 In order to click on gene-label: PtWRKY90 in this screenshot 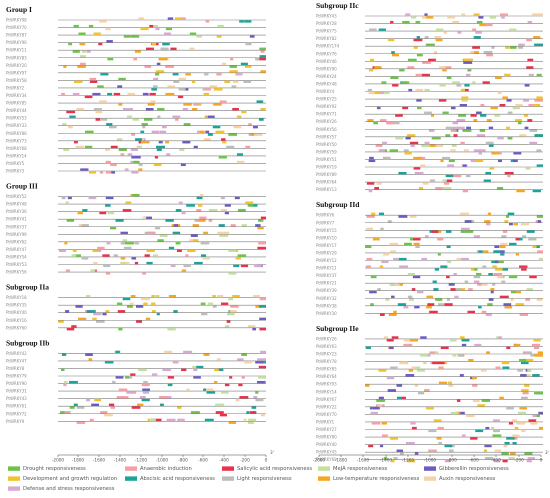, I will do `click(16, 383)`.